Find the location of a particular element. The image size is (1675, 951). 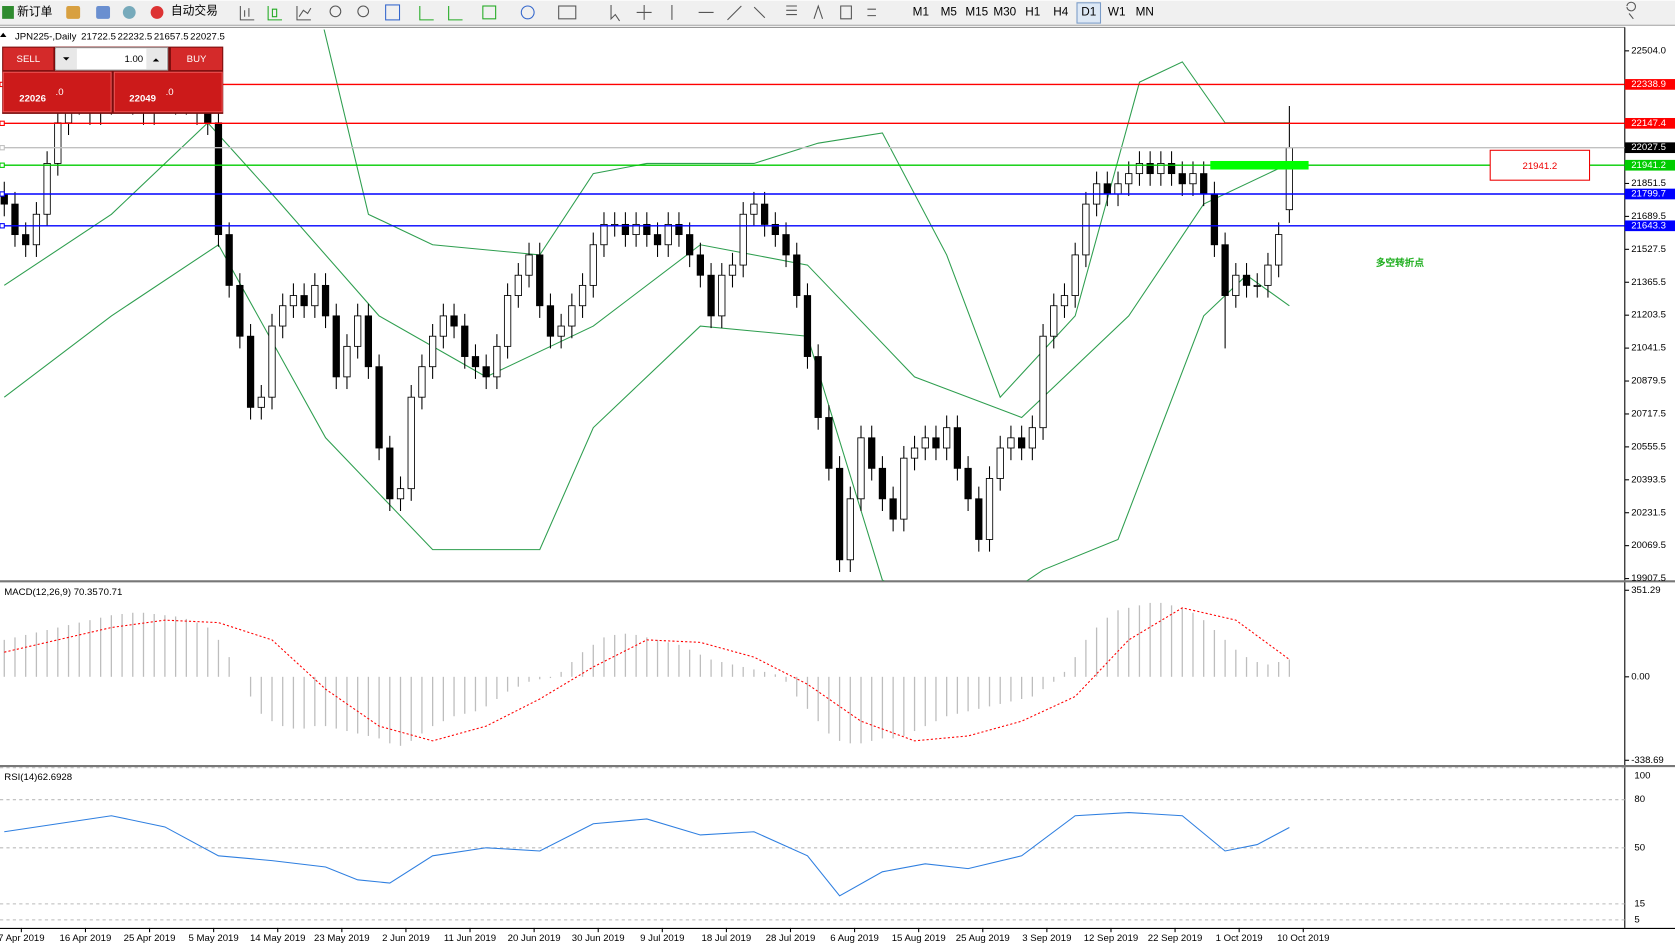

x-tick-label: 22 Sep 2019 is located at coordinates (1175, 938).